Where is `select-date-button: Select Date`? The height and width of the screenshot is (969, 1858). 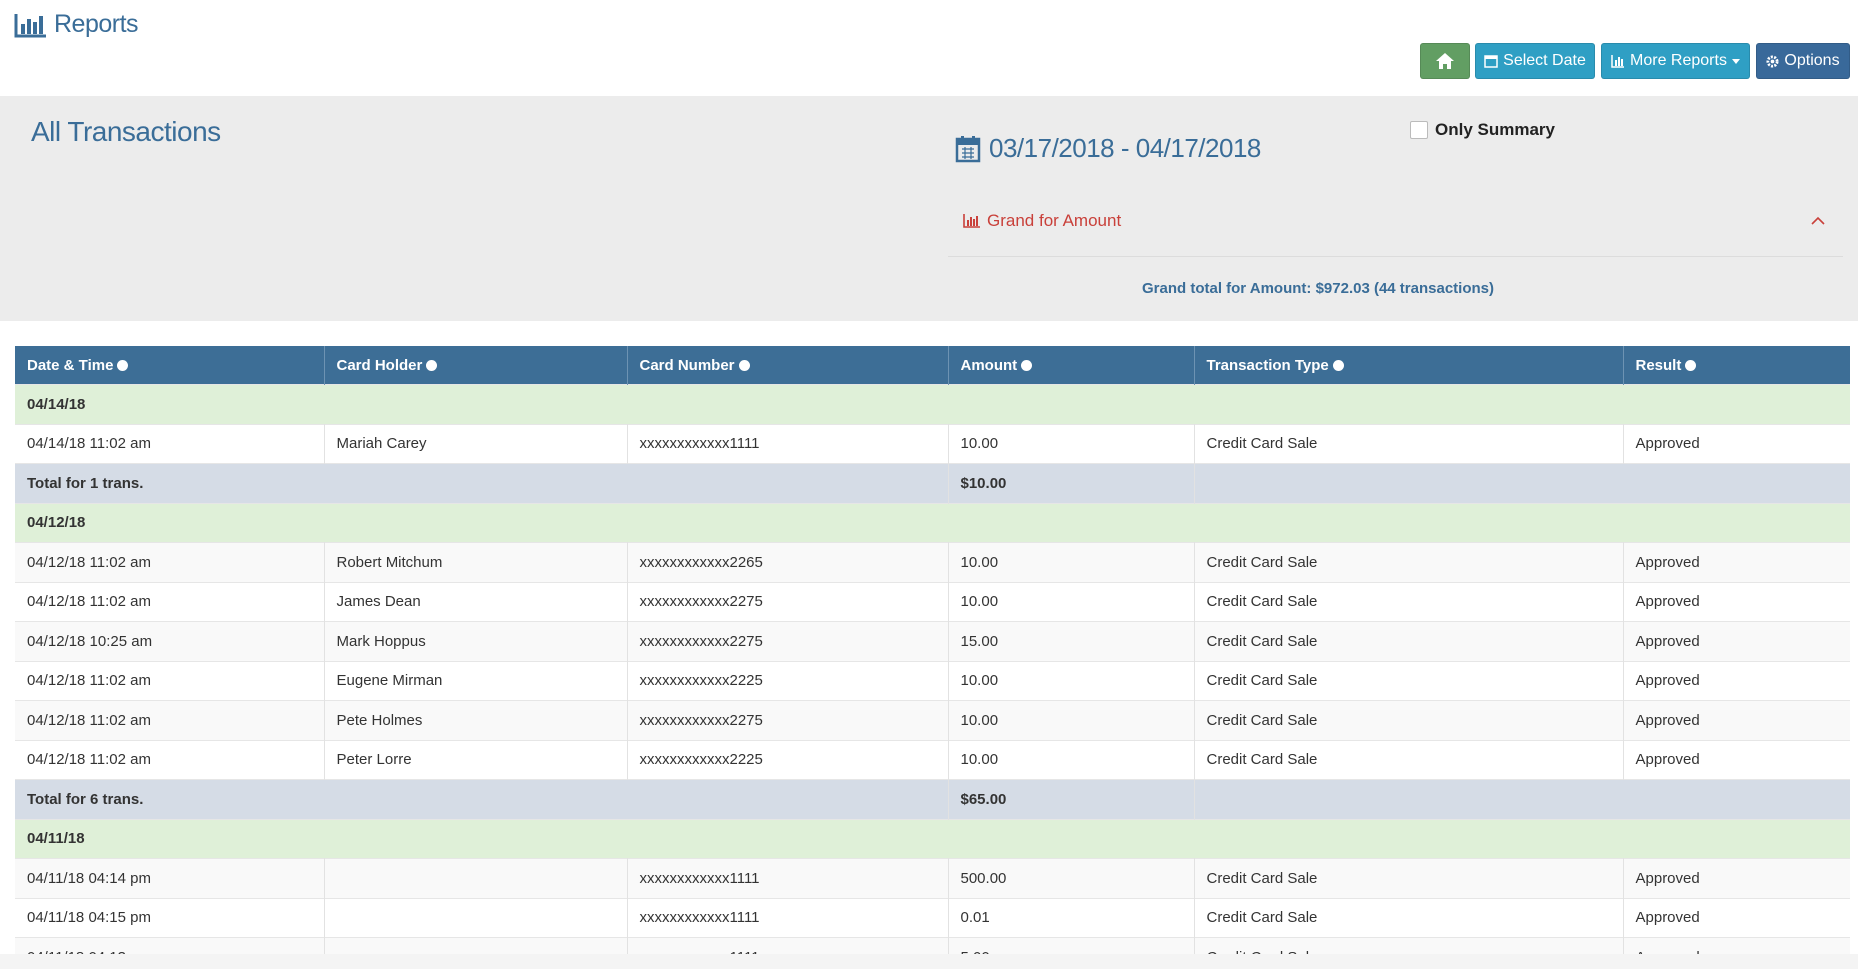
select-date-button: Select Date is located at coordinates (1535, 61).